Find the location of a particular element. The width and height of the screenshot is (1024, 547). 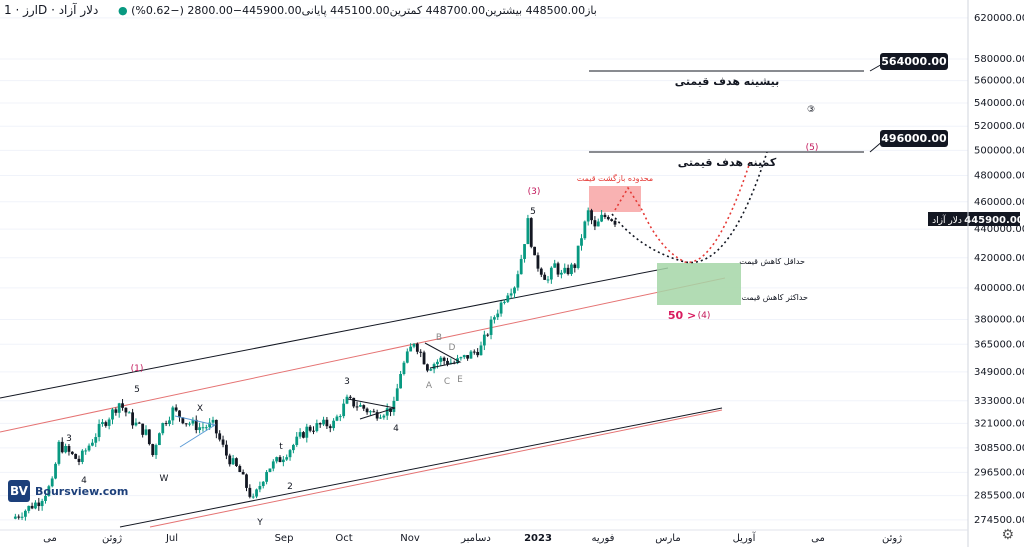

x-tick-label: 2023 is located at coordinates (538, 538).